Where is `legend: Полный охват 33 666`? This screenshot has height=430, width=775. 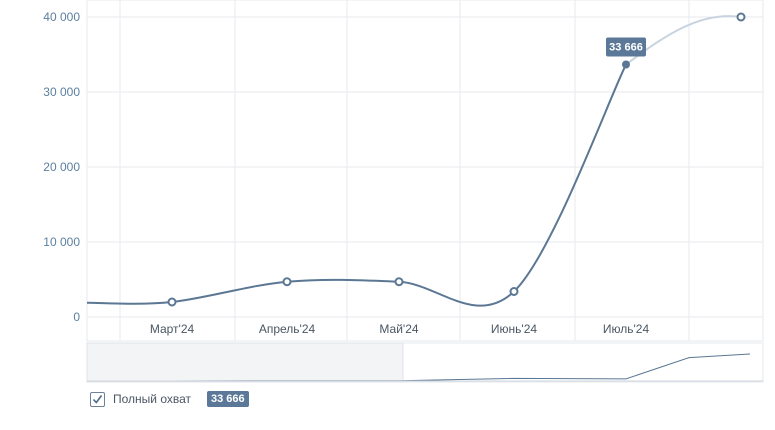
legend: Полный охват 33 666 is located at coordinates (169, 399).